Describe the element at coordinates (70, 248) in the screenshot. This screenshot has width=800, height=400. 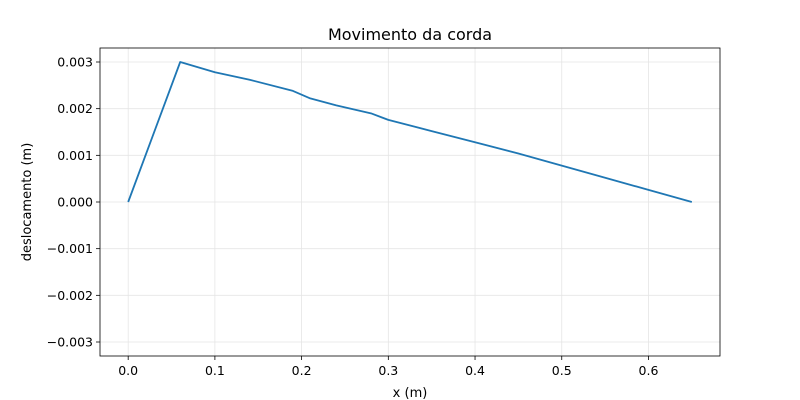
I see `y-tick-label: −0.001` at that location.